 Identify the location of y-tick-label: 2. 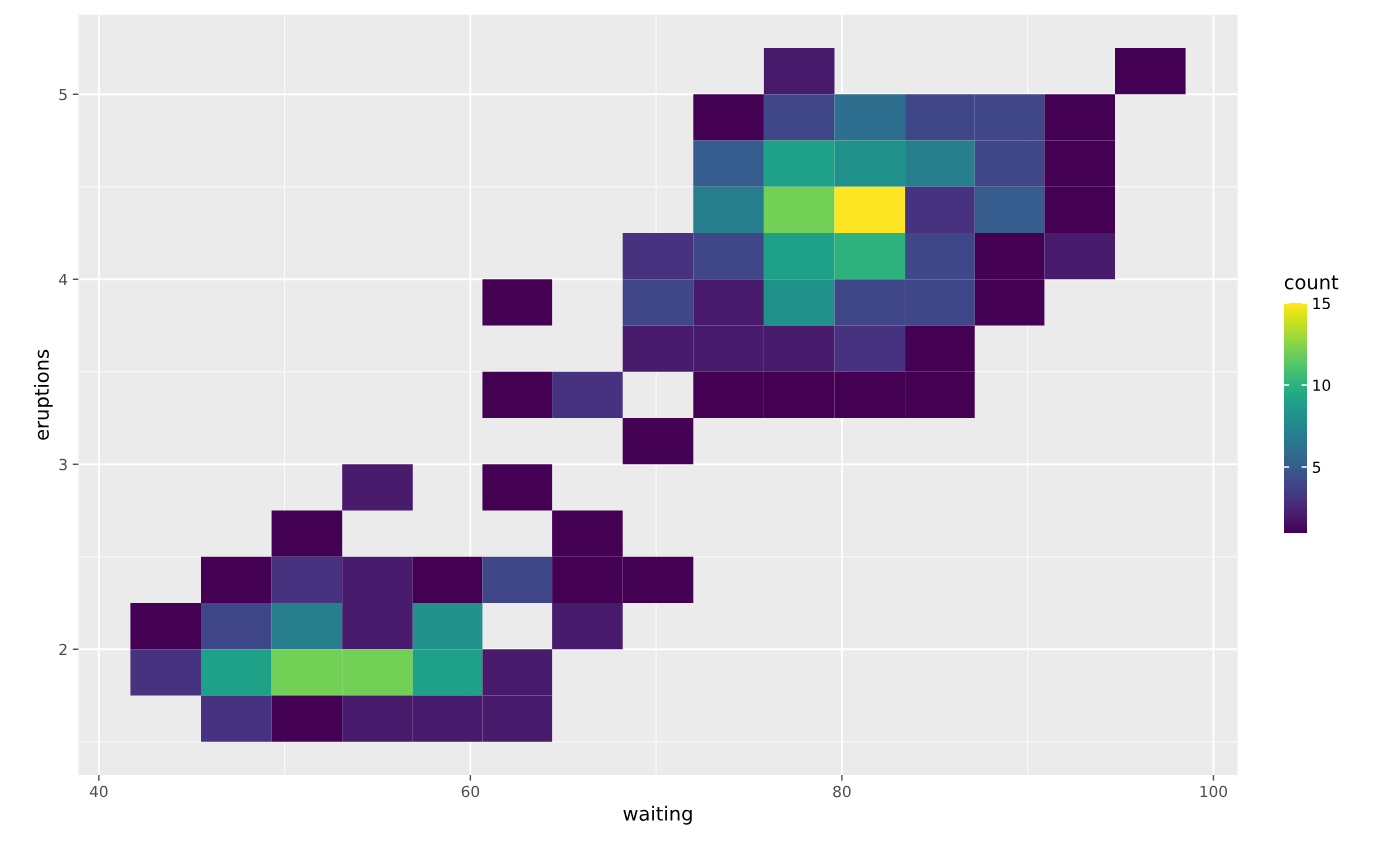
(63, 649).